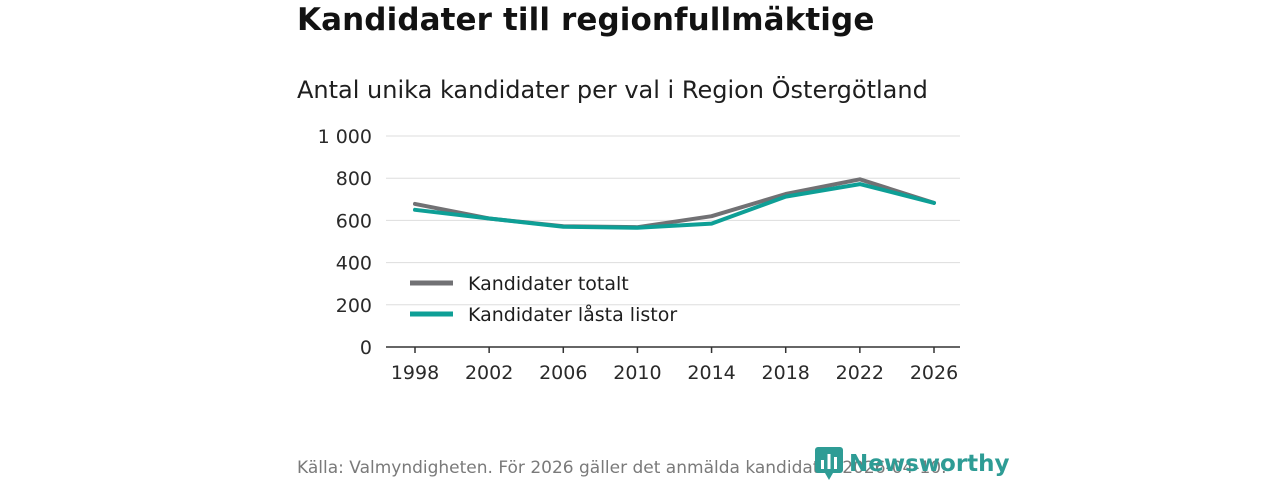 This screenshot has width=1280, height=481. I want to click on legend-label-locked-lists: Kandidater låsta listor, so click(572, 314).